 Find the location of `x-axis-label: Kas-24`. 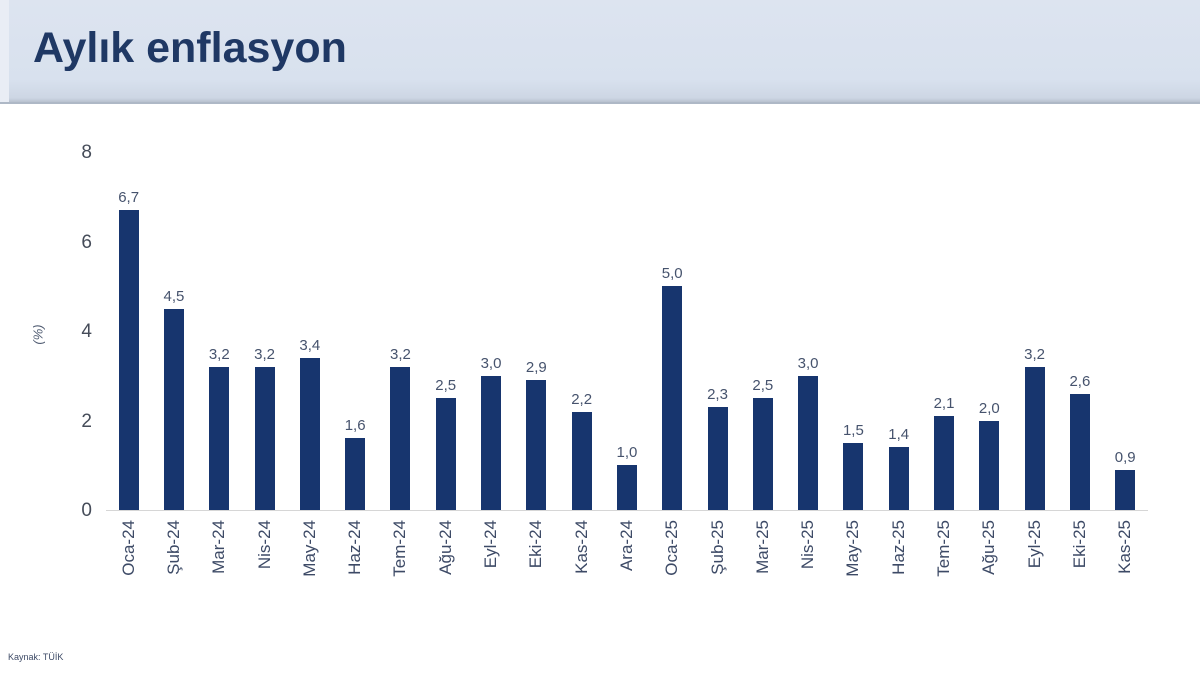

x-axis-label: Kas-24 is located at coordinates (581, 547).